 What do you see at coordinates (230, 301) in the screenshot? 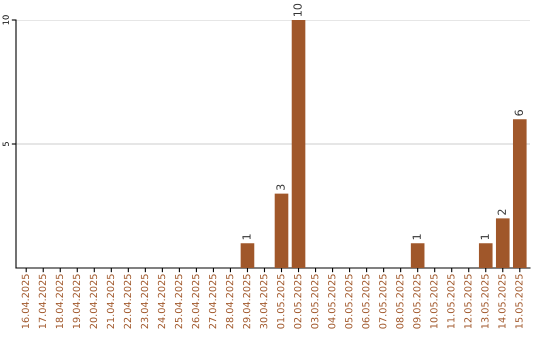
I see `x-tick-label: 28.04.2025` at bounding box center [230, 301].